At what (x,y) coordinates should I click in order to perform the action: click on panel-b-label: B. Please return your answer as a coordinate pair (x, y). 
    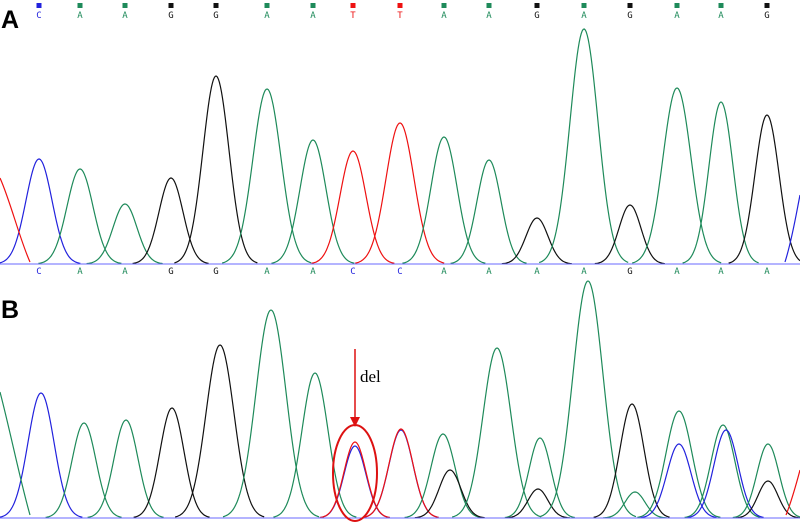
    Looking at the image, I should click on (10, 310).